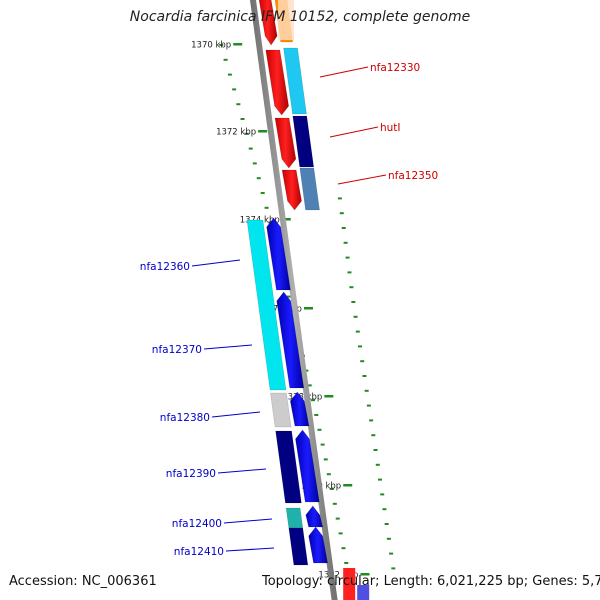 This screenshot has height=600, width=600. Describe the element at coordinates (177, 350) in the screenshot. I see `gene-label: nfa12370` at that location.